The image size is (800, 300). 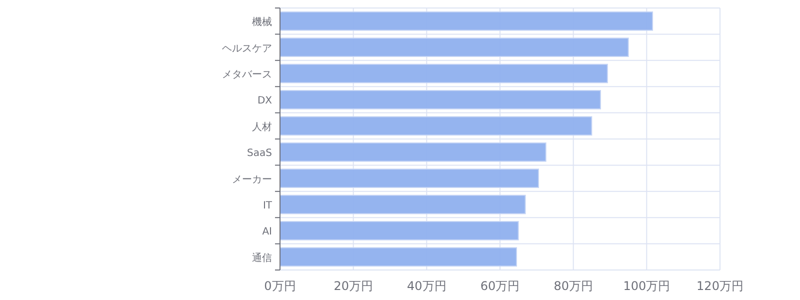 What do you see at coordinates (267, 232) in the screenshot?
I see `y-tick-label: AI` at bounding box center [267, 232].